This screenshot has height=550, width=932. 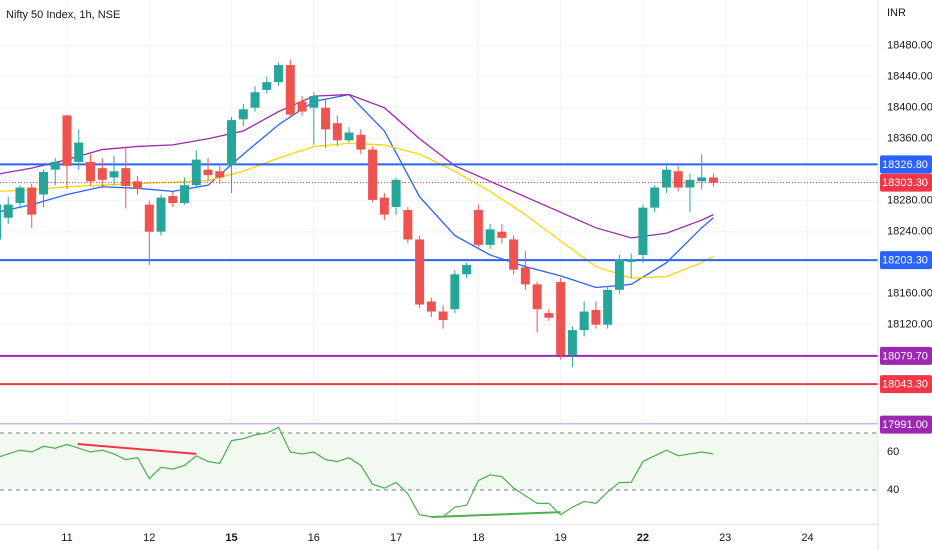 I want to click on level-label: 18079.70, so click(x=905, y=356).